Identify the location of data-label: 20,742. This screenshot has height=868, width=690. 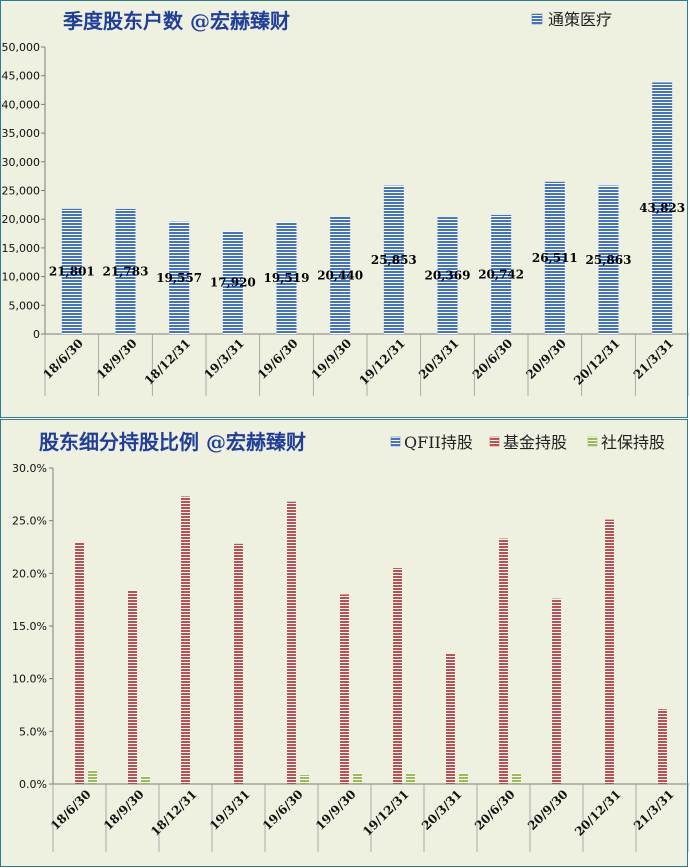
(501, 274).